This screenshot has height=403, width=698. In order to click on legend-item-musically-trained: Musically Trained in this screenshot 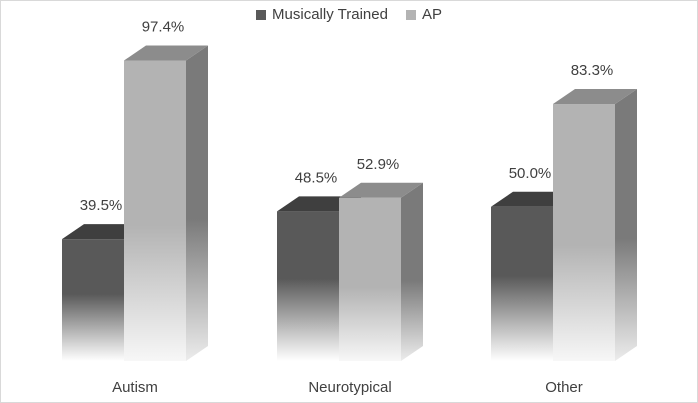, I will do `click(322, 14)`.